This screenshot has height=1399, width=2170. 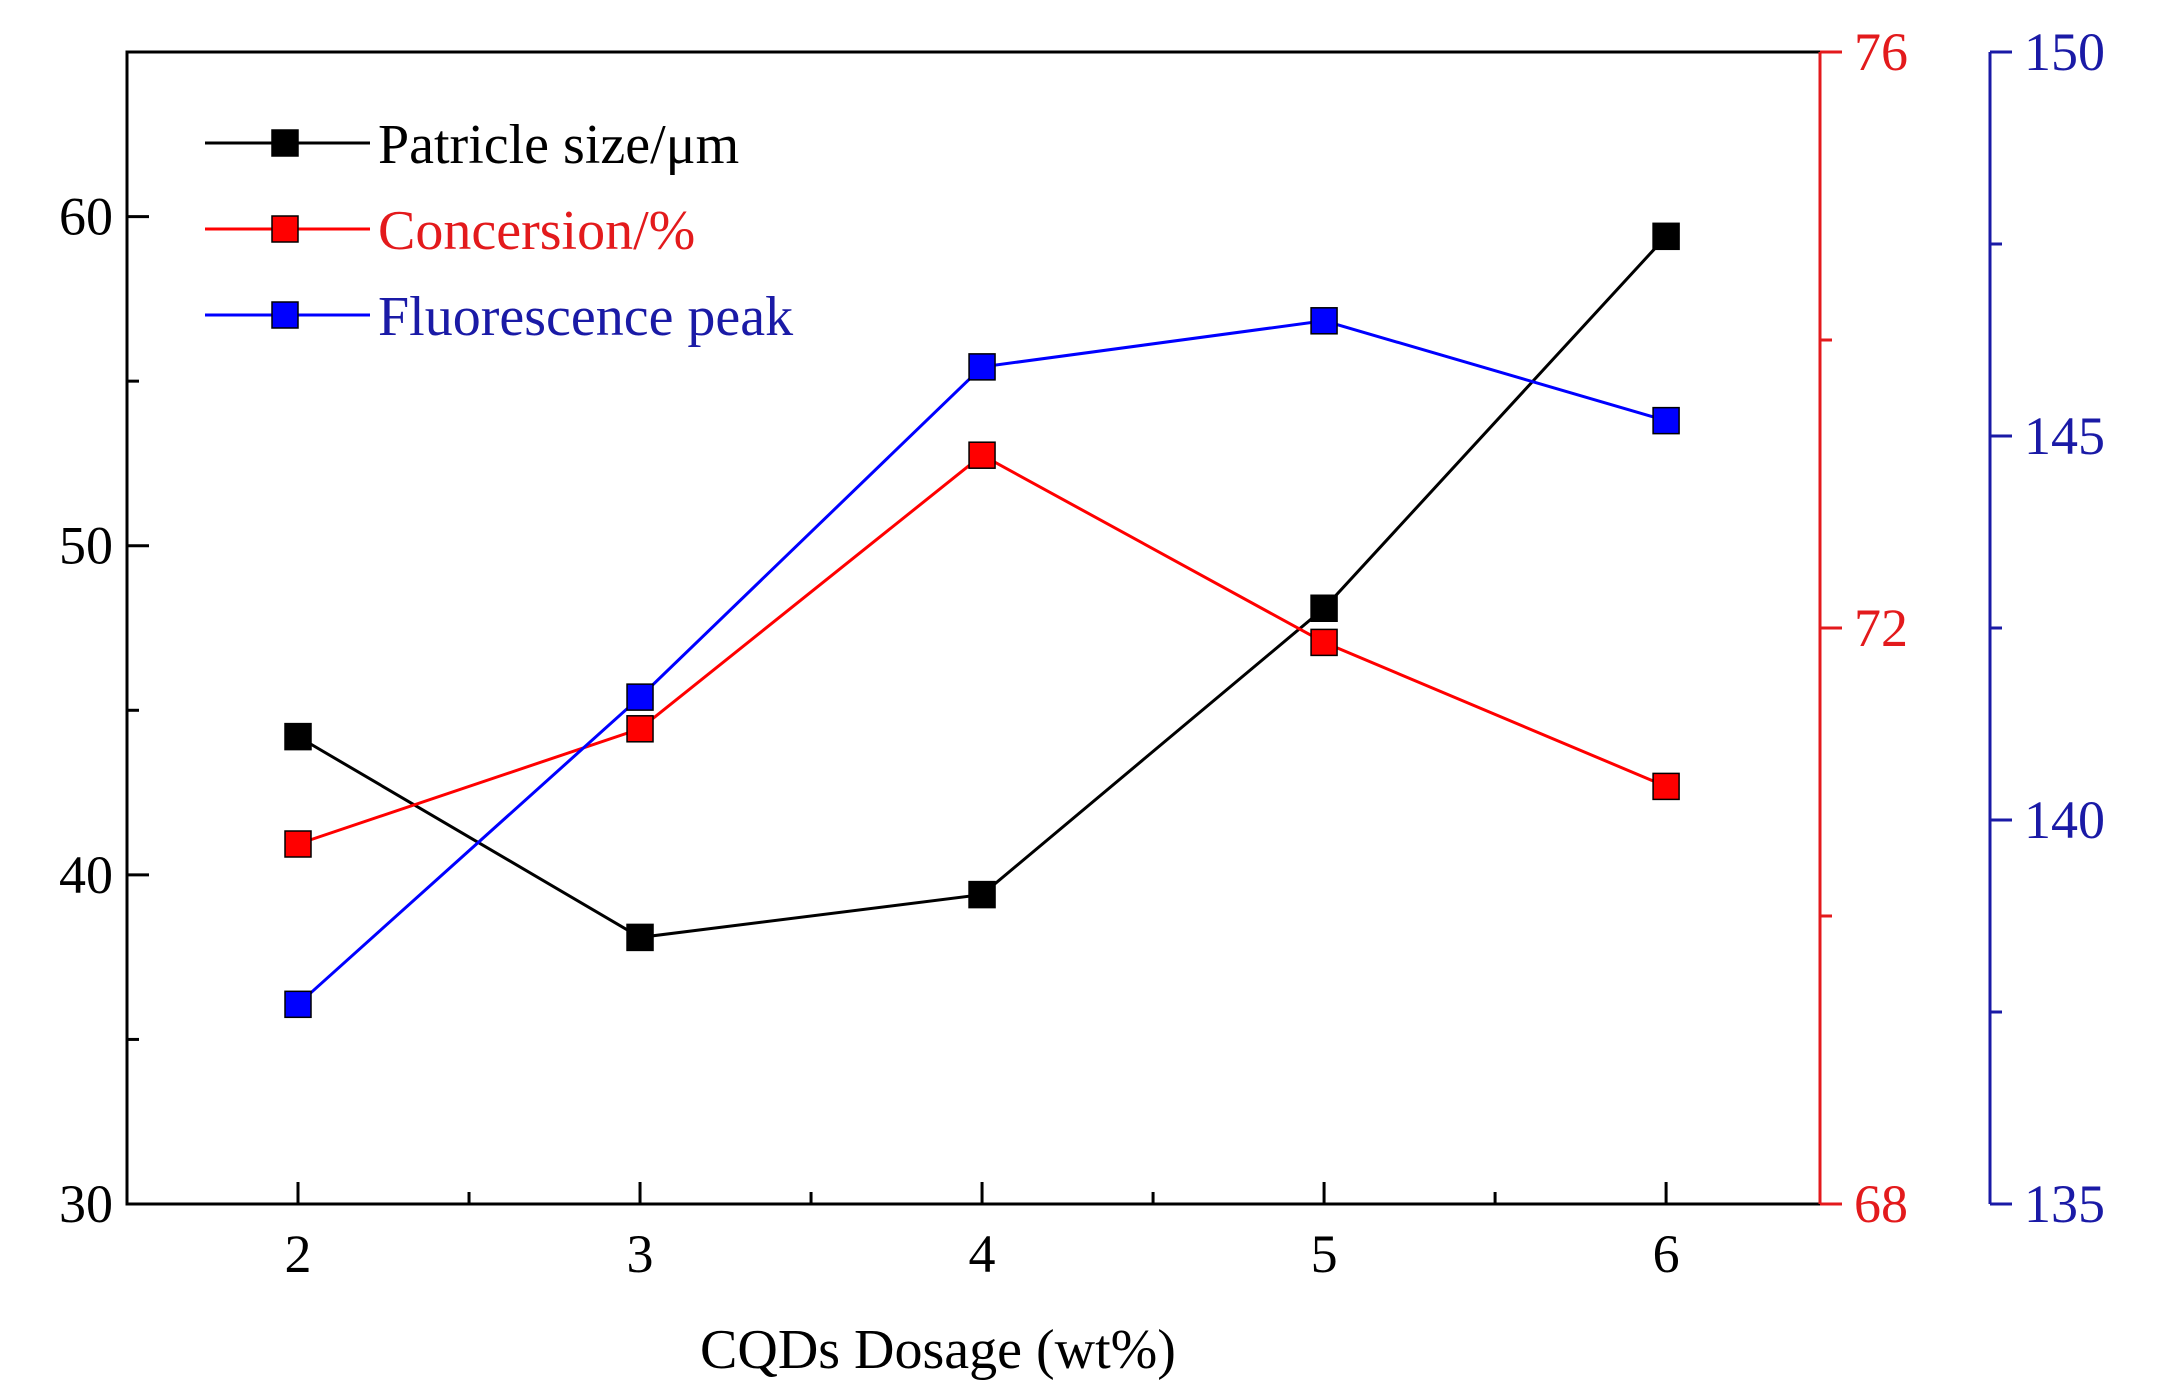 I want to click on x-tick-label: 3, so click(x=640, y=1254).